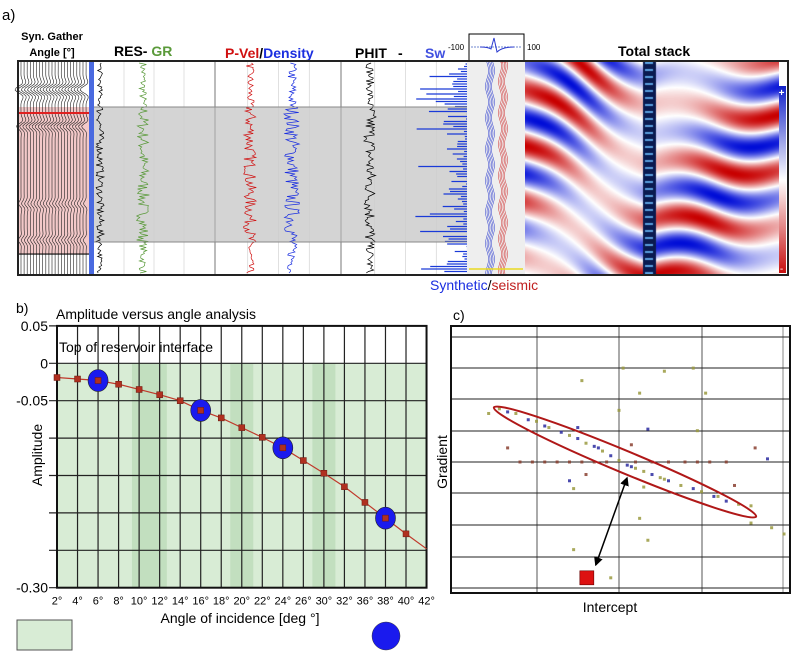  Describe the element at coordinates (371, 53) in the screenshot. I see `phit-label: PHIT` at that location.